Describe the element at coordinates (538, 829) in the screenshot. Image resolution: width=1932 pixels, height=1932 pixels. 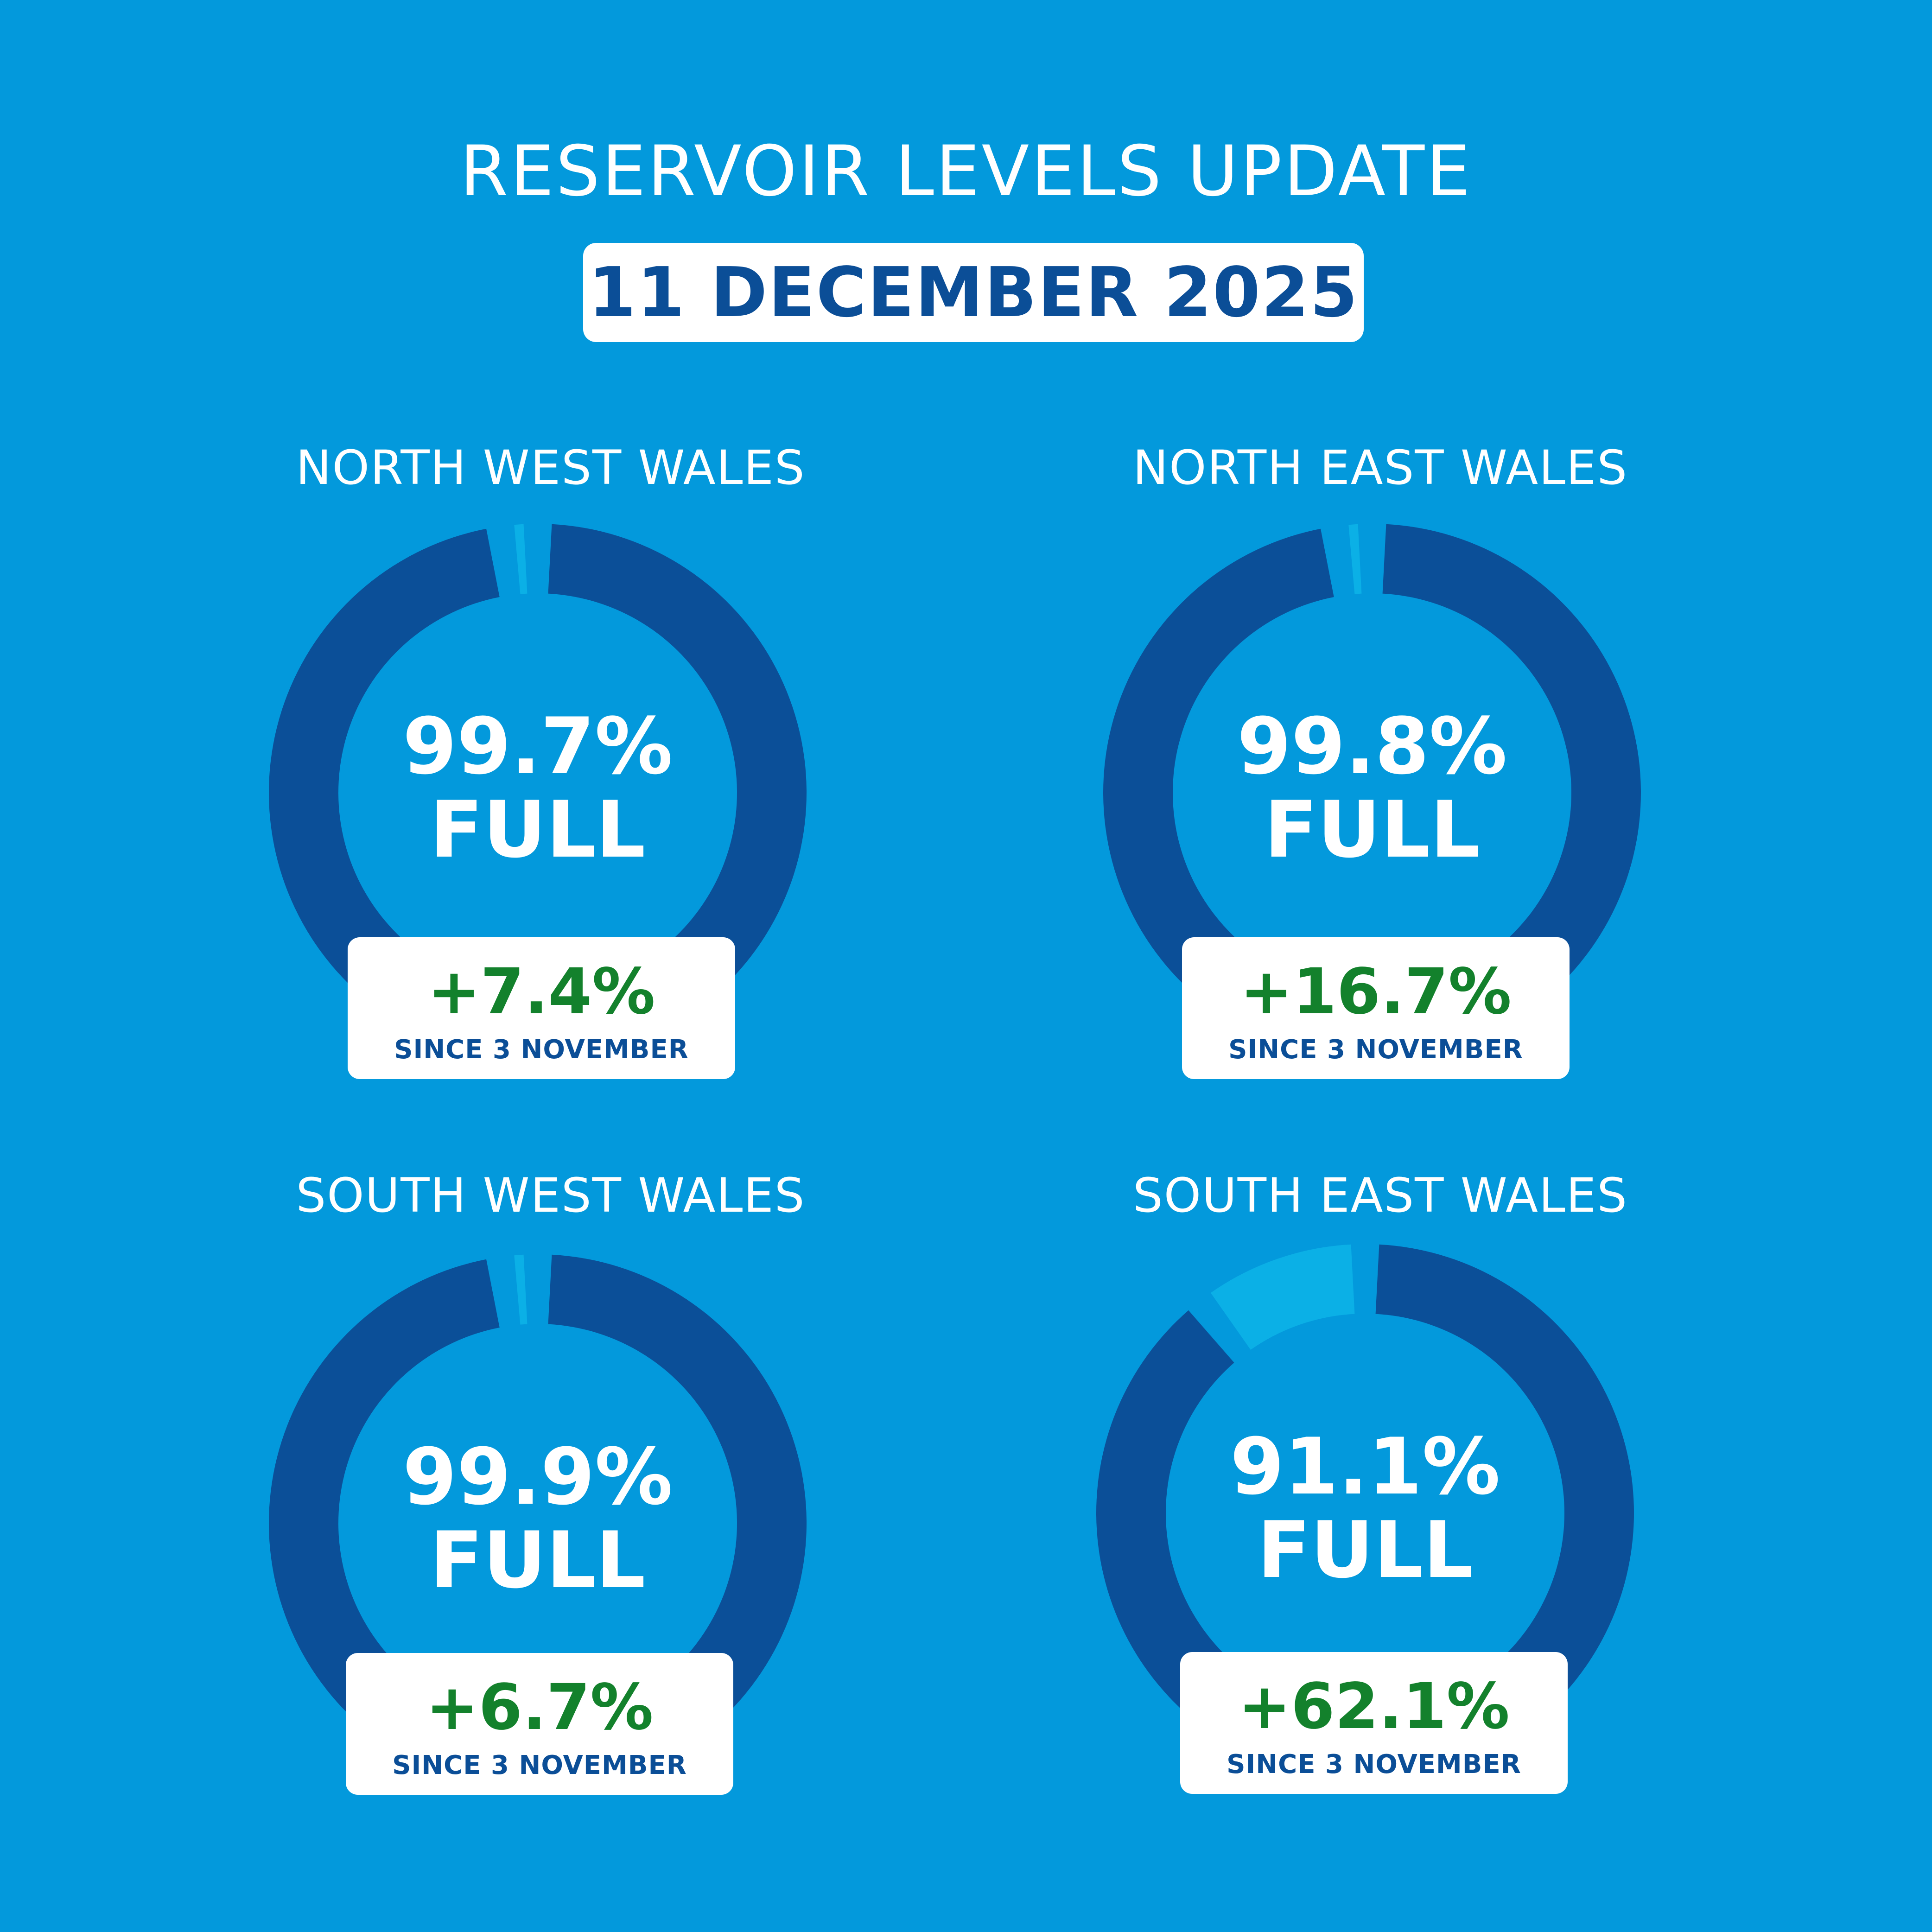
I see `full-label-north-west: FULL` at that location.